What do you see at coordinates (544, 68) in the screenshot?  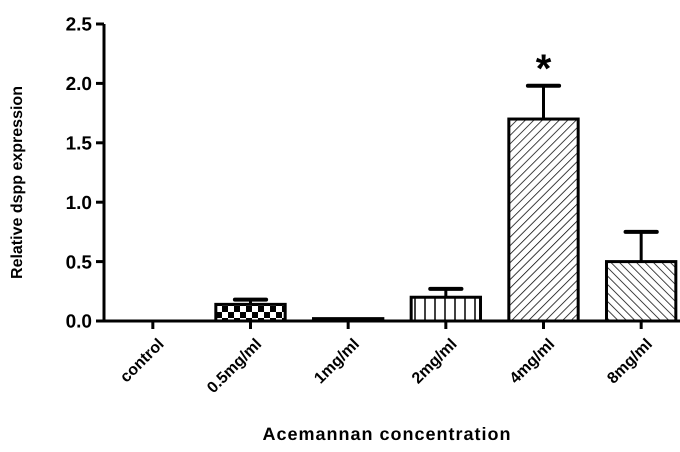 I see `annotation: *` at bounding box center [544, 68].